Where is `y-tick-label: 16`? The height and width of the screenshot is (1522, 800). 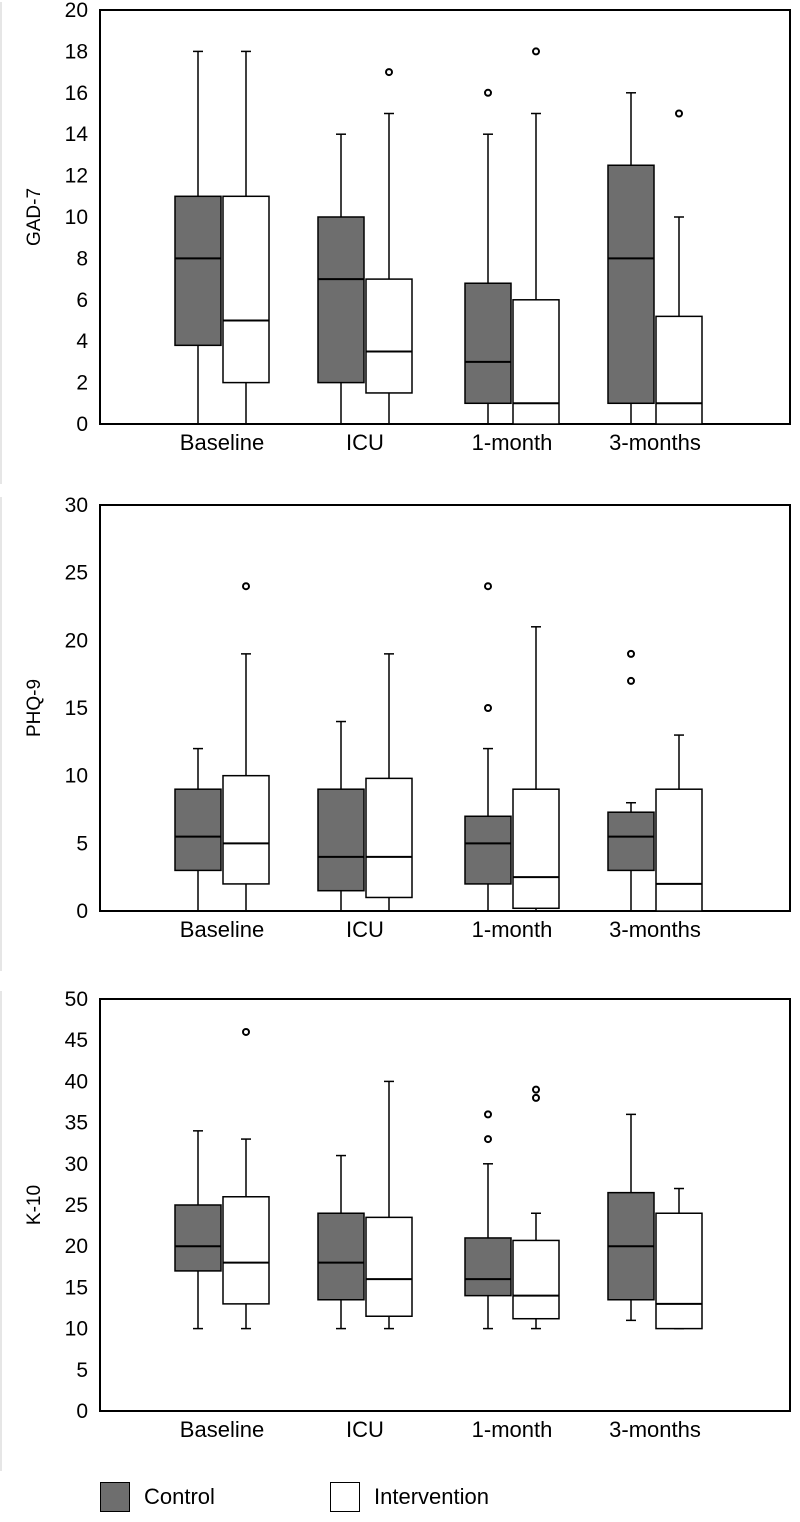
y-tick-label: 16 is located at coordinates (76, 93).